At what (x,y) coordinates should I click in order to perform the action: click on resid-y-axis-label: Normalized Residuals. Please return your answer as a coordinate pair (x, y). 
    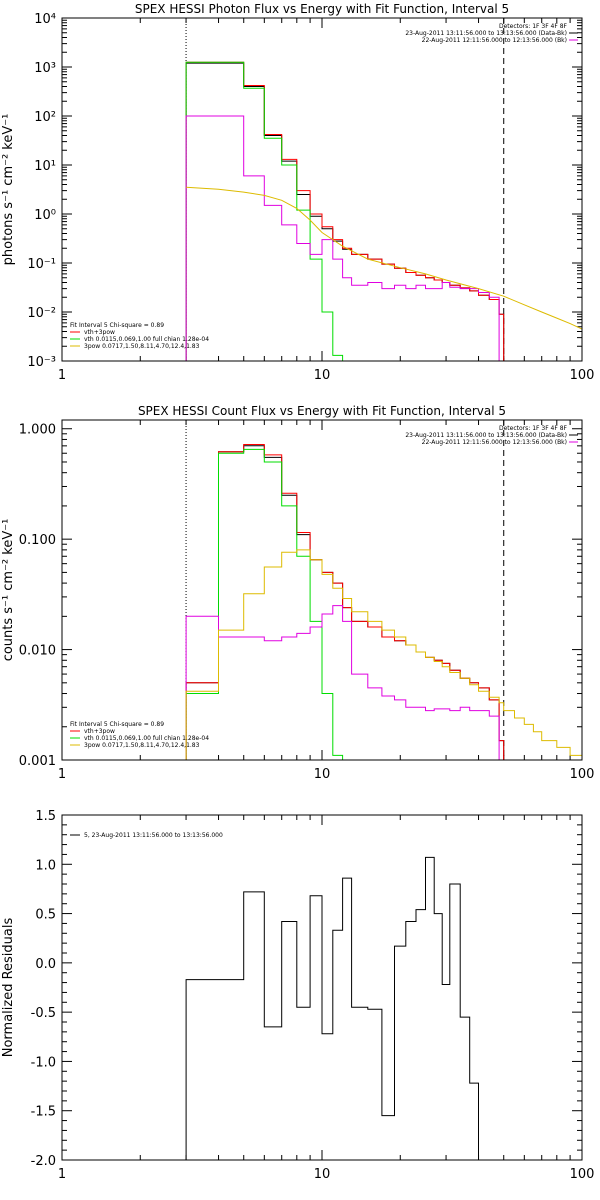
    Looking at the image, I should click on (8, 988).